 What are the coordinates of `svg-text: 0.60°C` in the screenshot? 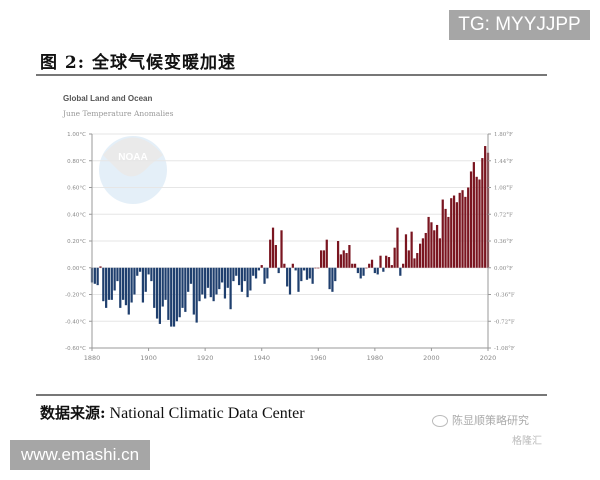 It's located at (76, 189).